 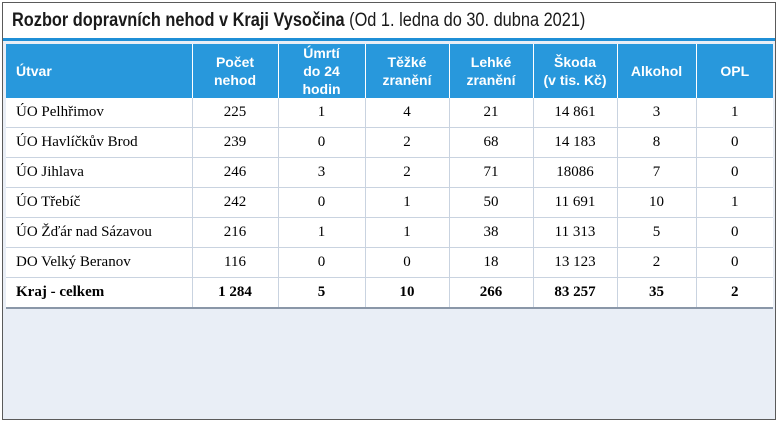 What do you see at coordinates (575, 113) in the screenshot?
I see `value-cell: 14 861` at bounding box center [575, 113].